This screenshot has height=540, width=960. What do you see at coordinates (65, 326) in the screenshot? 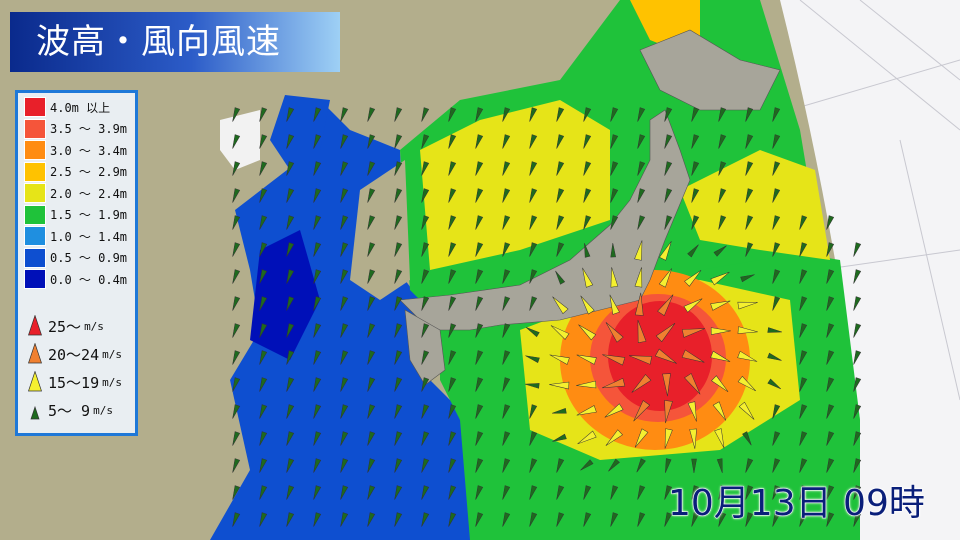
I see `legend-wind-label: 25～` at bounding box center [65, 326].